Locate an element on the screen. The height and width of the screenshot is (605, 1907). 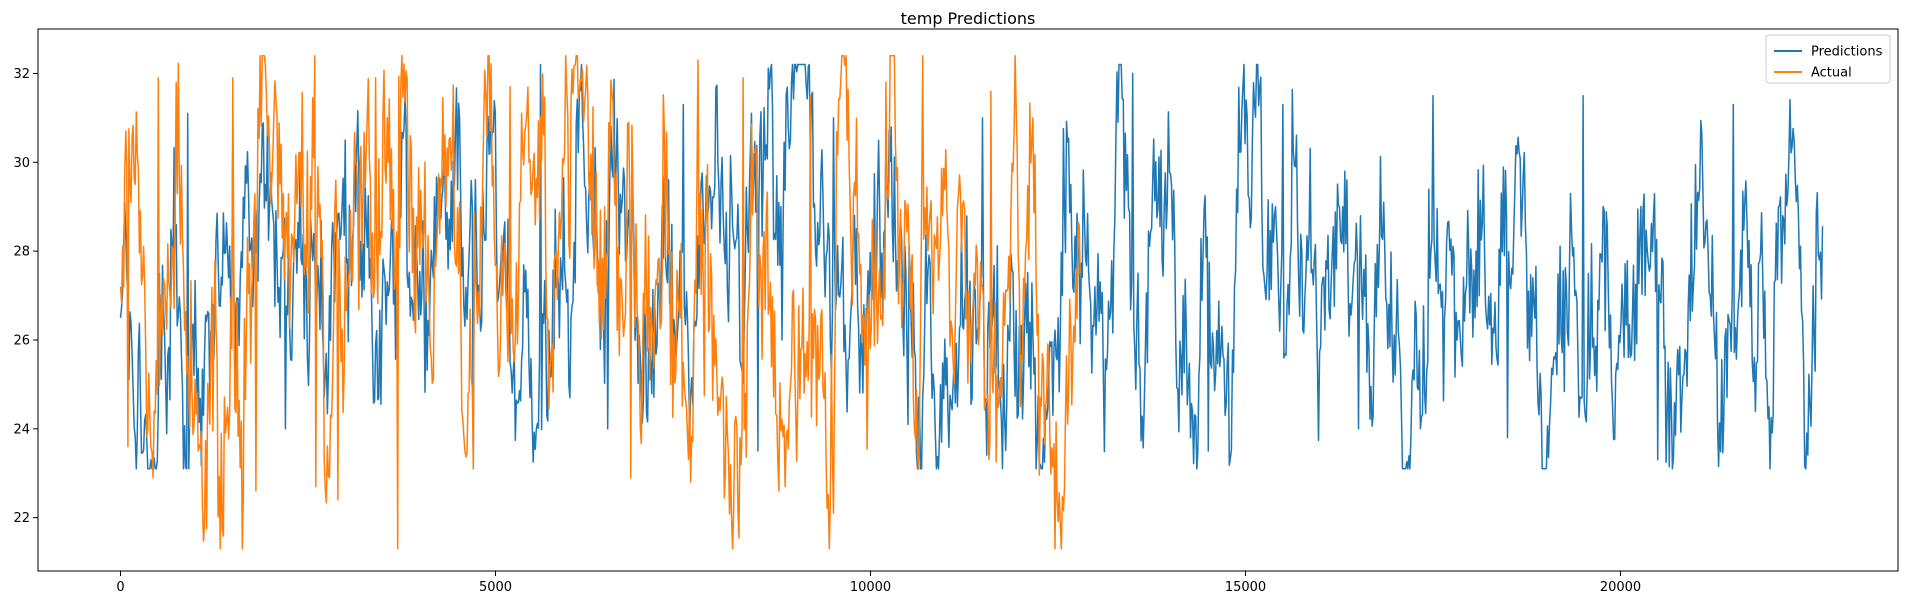
y-tick-label: 24 is located at coordinates (21, 429).